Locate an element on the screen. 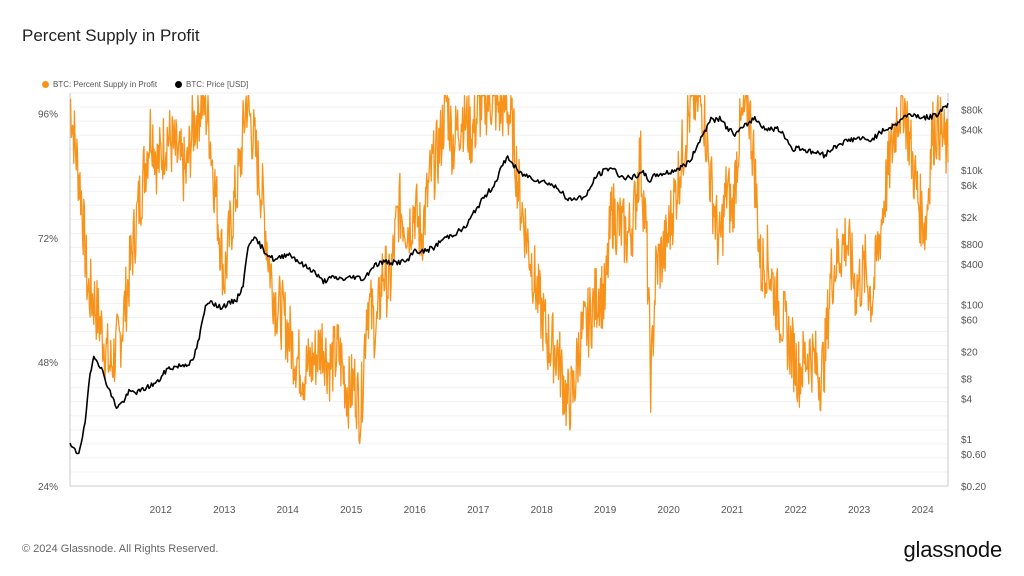  legend-swatch-price is located at coordinates (179, 84).